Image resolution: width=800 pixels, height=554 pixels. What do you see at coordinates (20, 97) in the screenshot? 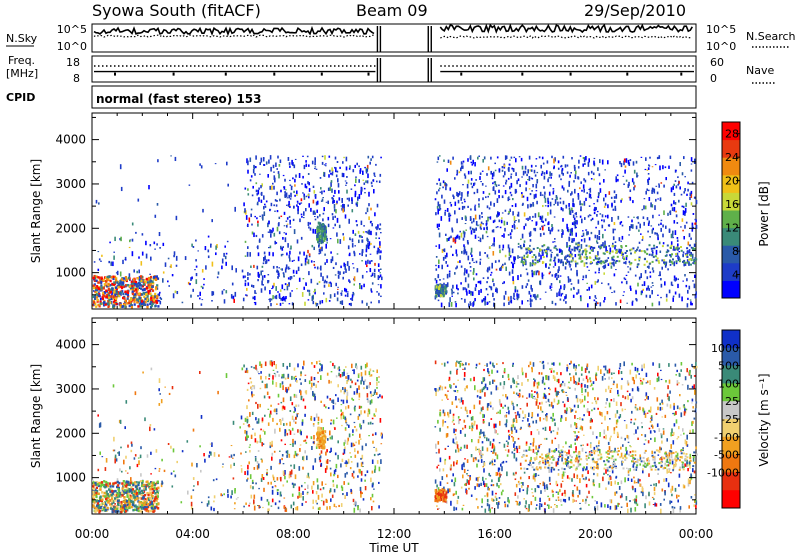
I see `cpid-label: CPID` at bounding box center [20, 97].